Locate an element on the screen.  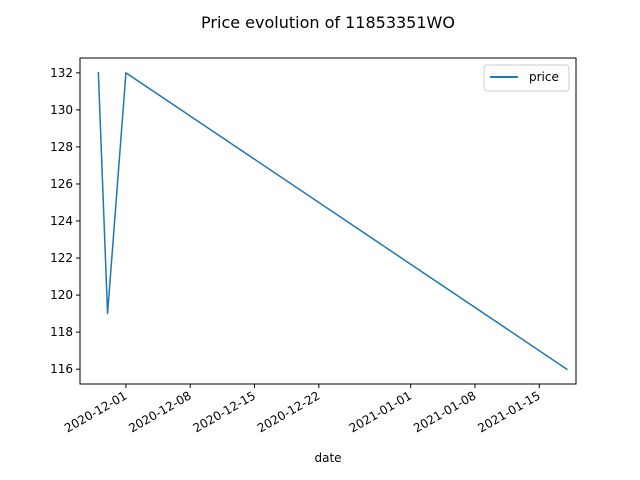
x-tick-label: 2020-12-22 is located at coordinates (288, 411).